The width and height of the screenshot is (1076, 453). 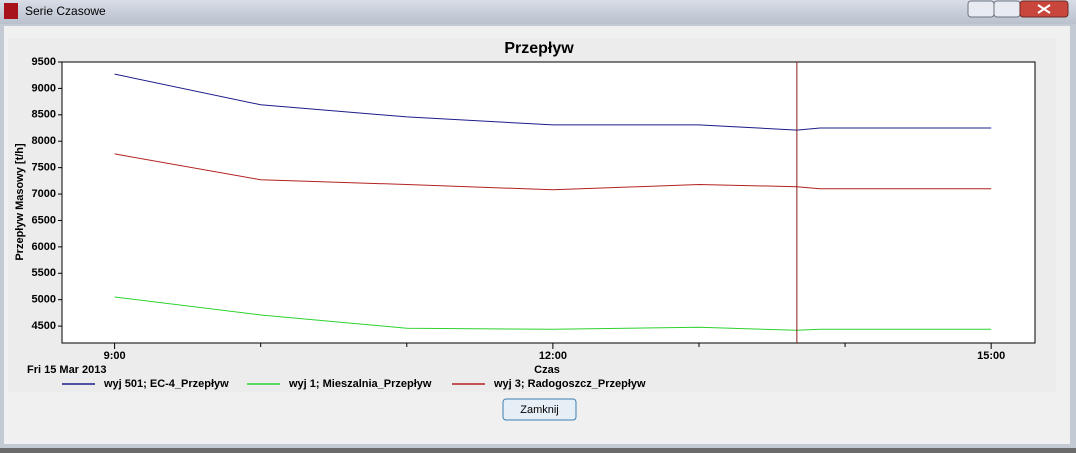 I want to click on date-label: Fri 15 Mar 2013, so click(x=67, y=370).